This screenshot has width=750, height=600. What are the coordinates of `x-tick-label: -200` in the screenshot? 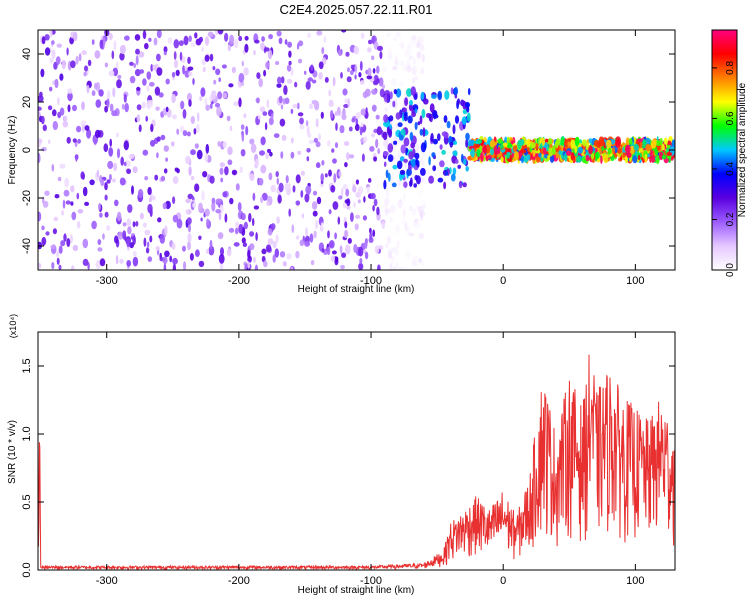 It's located at (239, 581).